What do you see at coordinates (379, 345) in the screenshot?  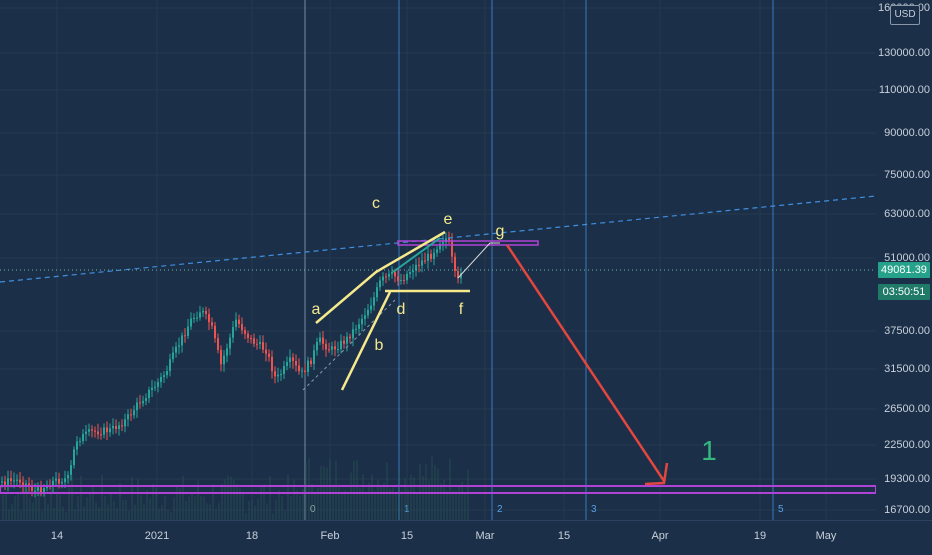 I see `wave-label: b` at bounding box center [379, 345].